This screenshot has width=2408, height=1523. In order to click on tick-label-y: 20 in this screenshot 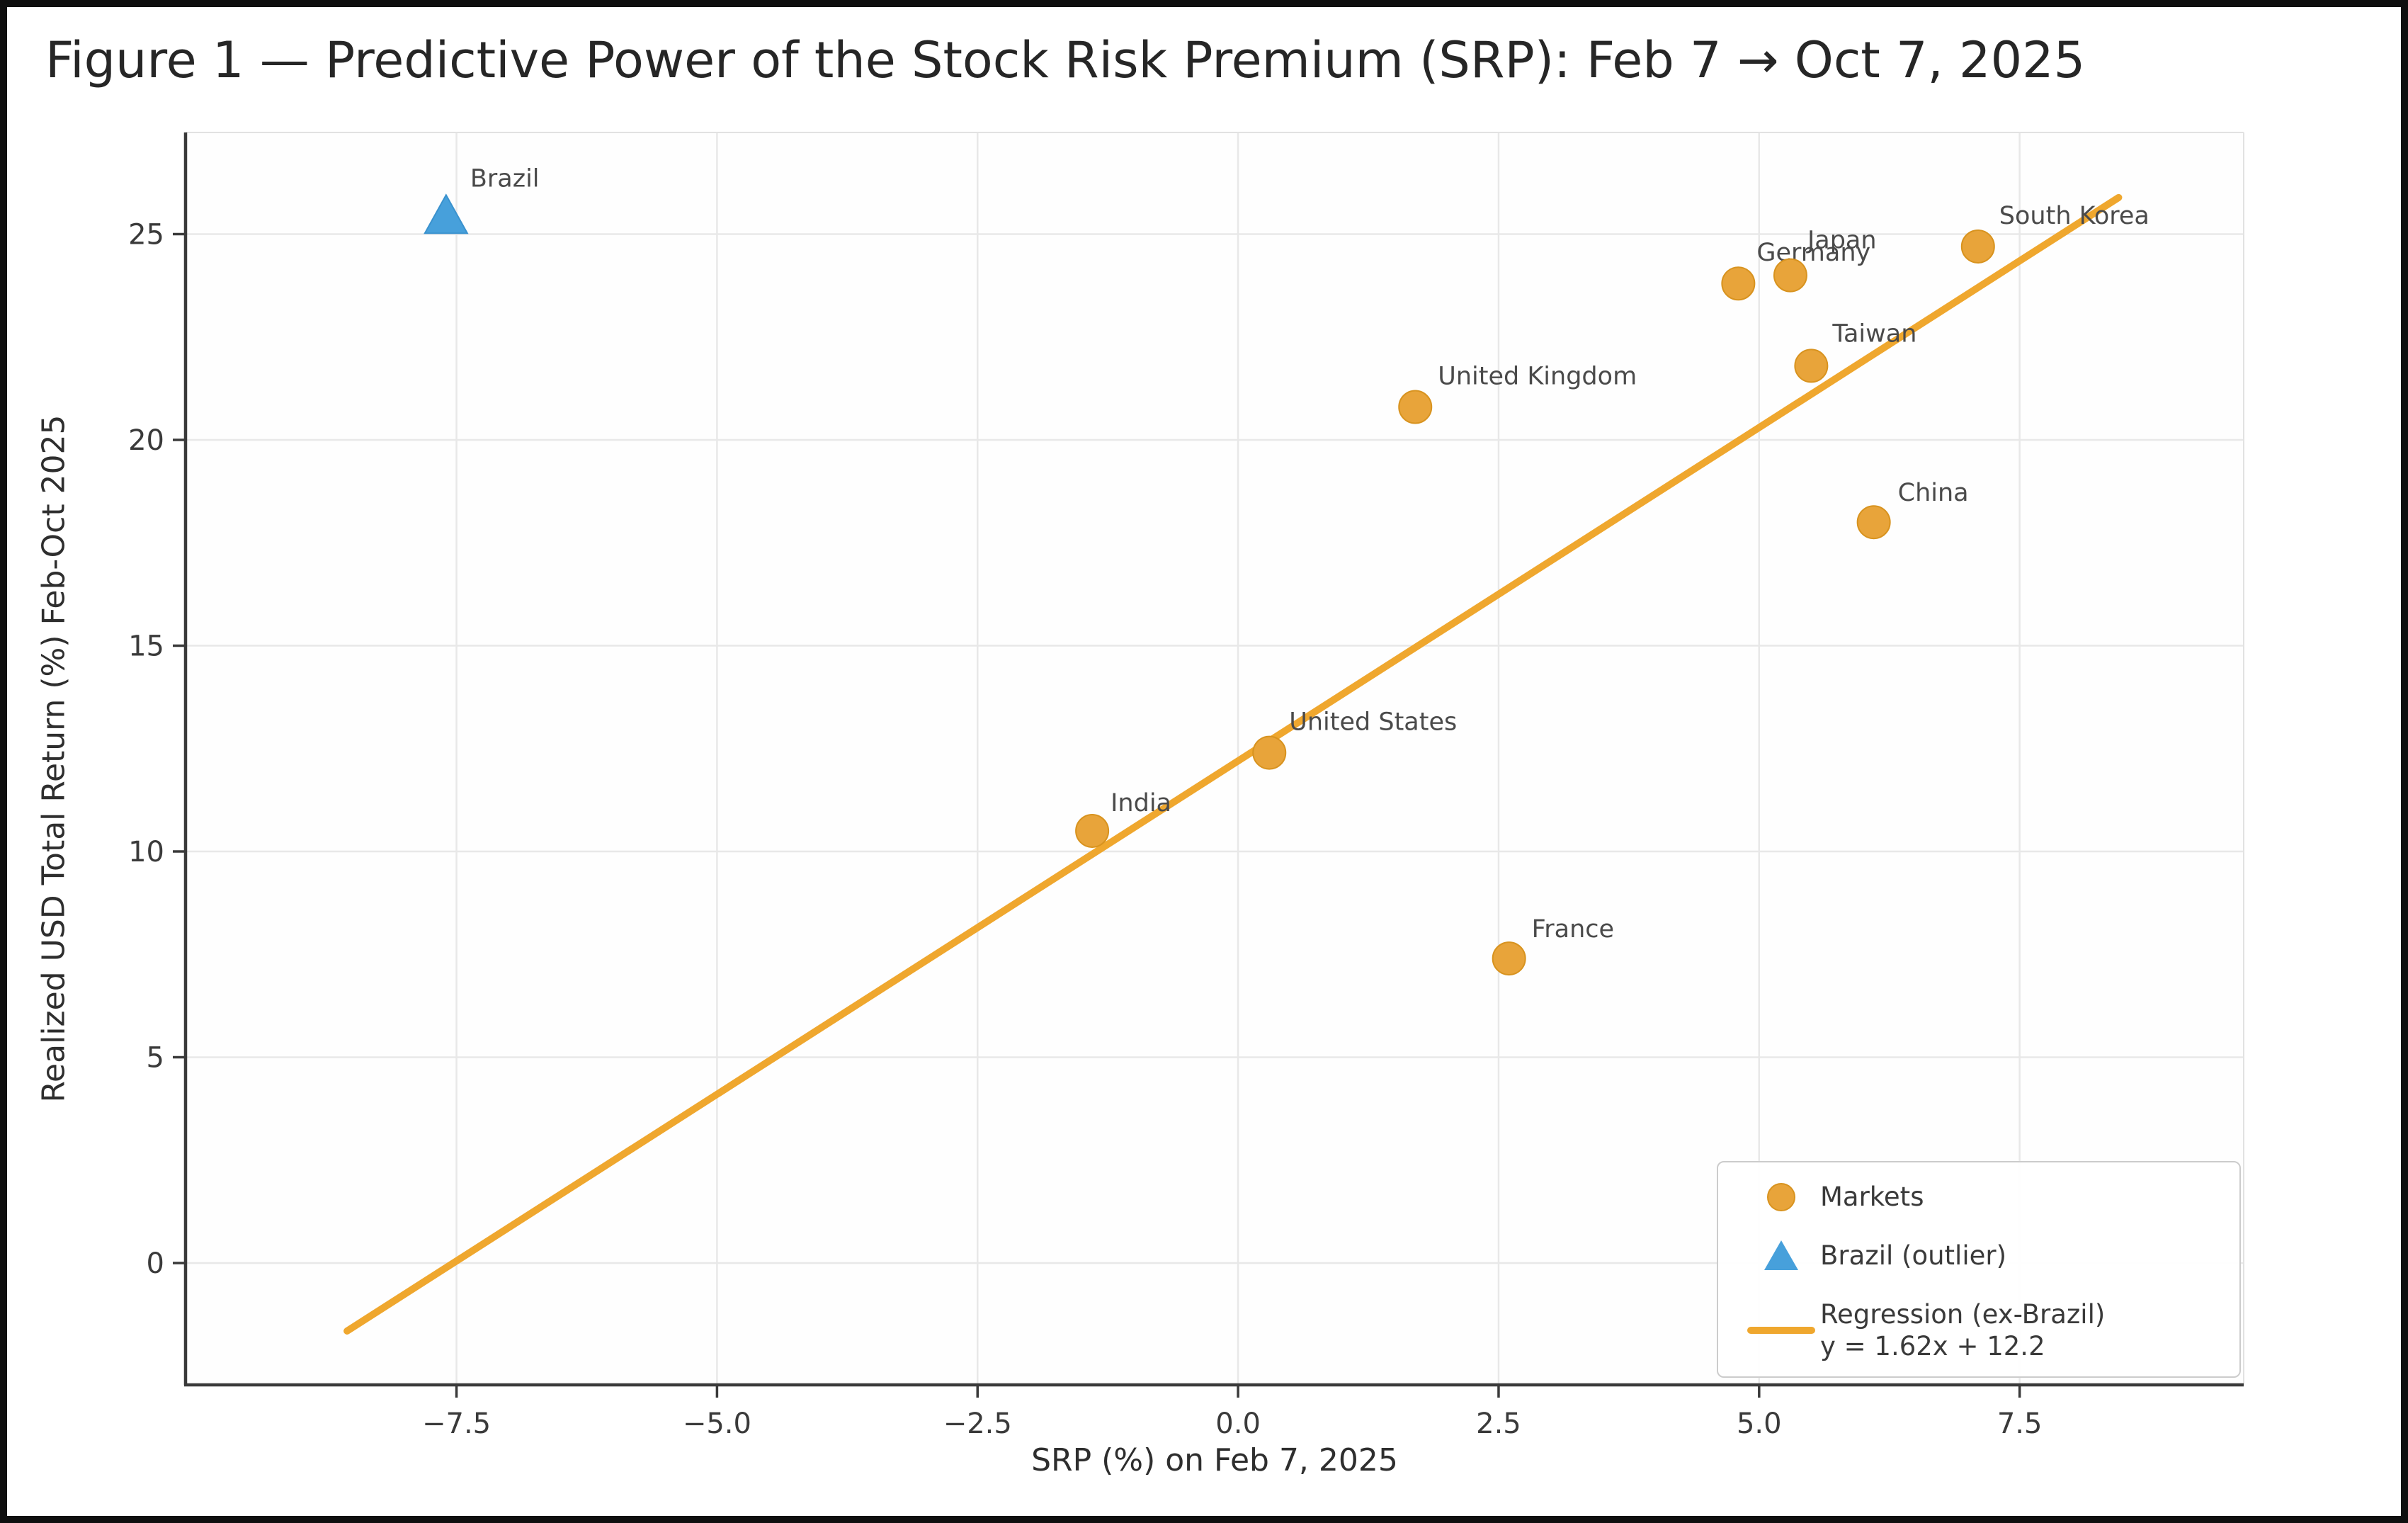, I will do `click(146, 440)`.